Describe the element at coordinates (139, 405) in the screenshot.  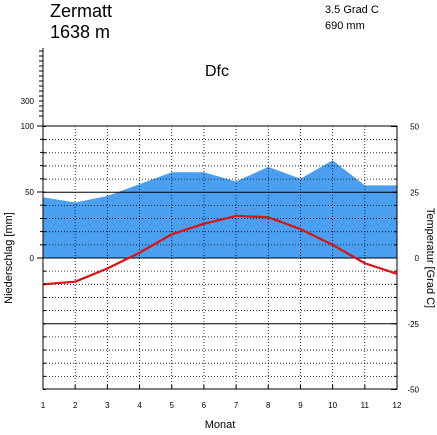
I see `x-axis-tick-label: 4` at that location.